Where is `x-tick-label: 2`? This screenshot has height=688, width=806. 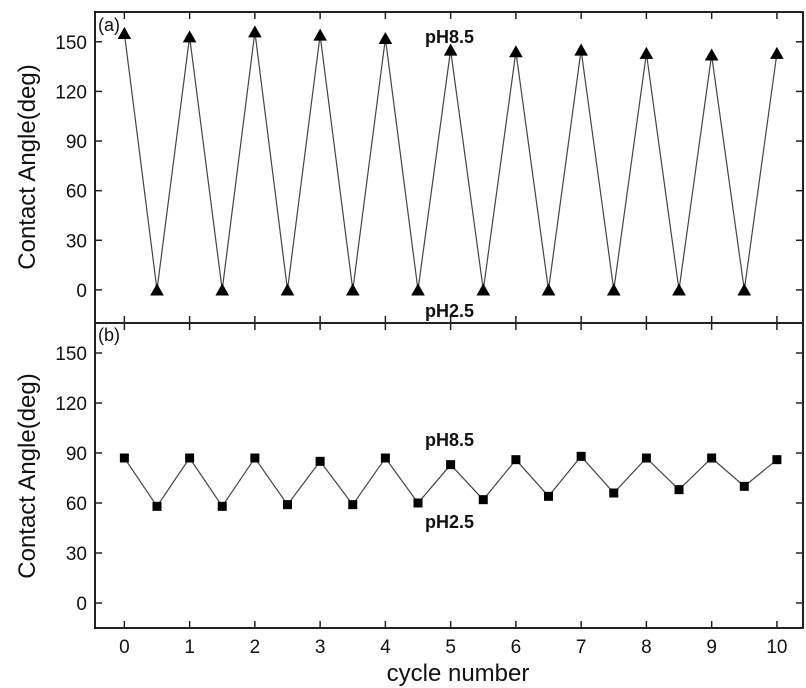 x-tick-label: 2 is located at coordinates (255, 647).